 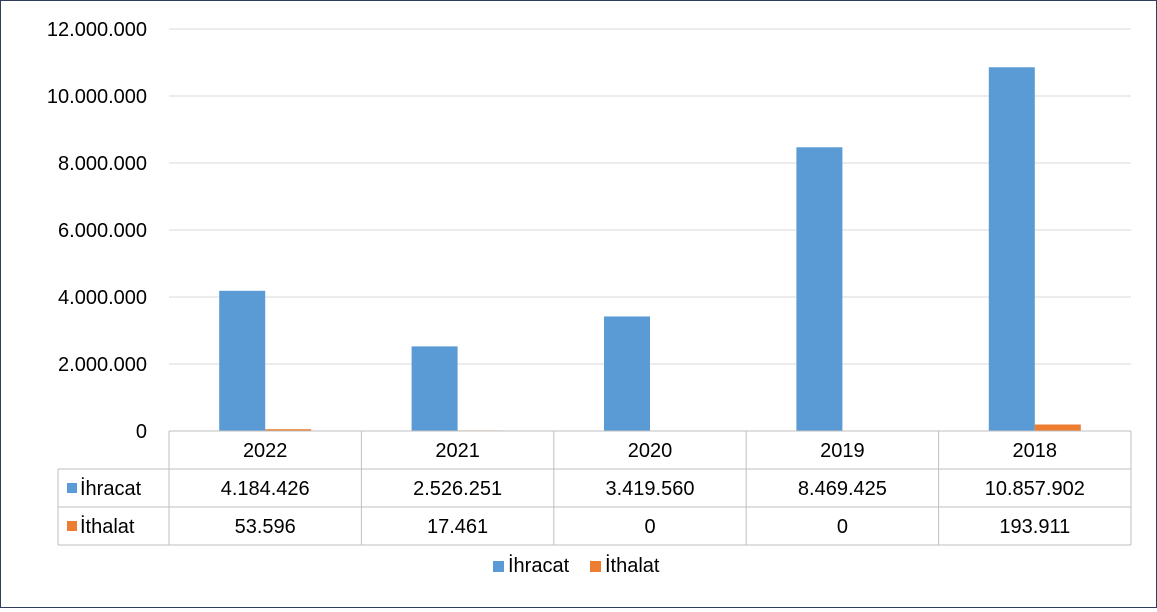 What do you see at coordinates (539, 565) in the screenshot?
I see `legend-label: İhracat` at bounding box center [539, 565].